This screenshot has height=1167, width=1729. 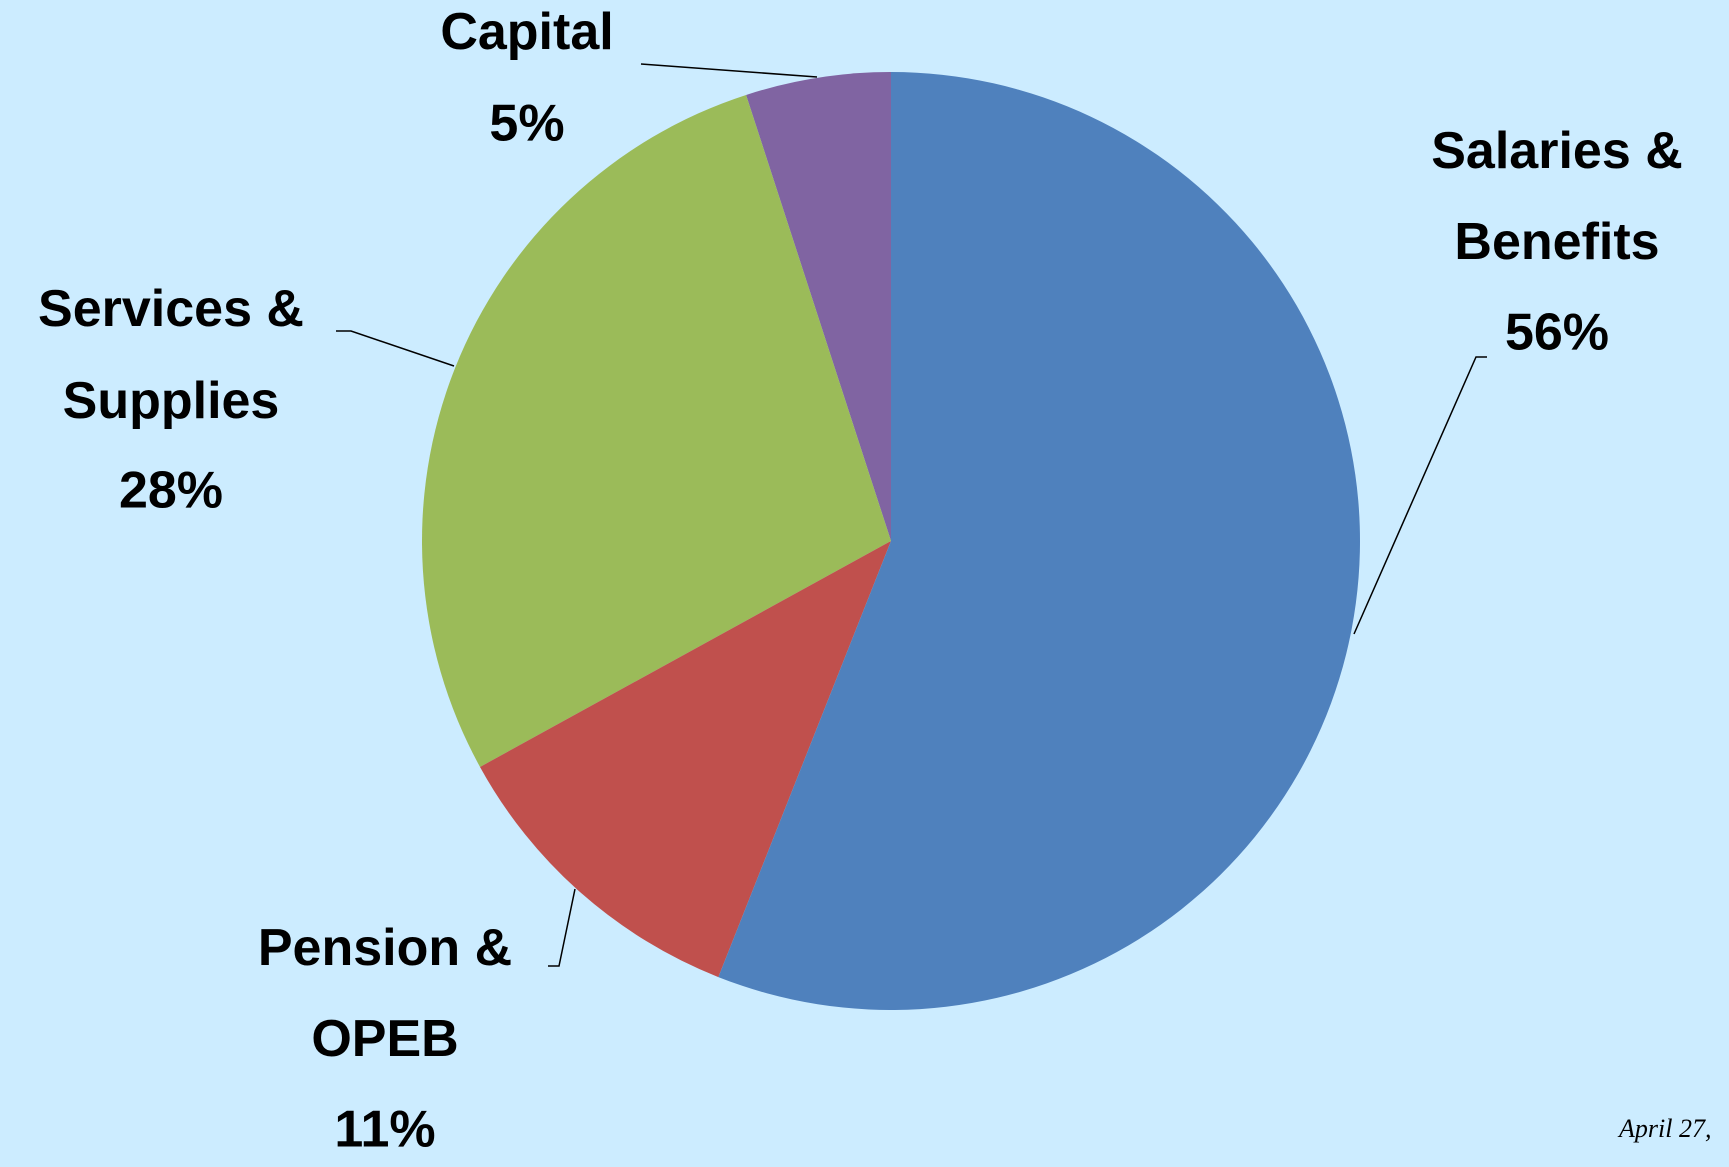 I want to click on value-label: 5%, so click(x=526, y=124).